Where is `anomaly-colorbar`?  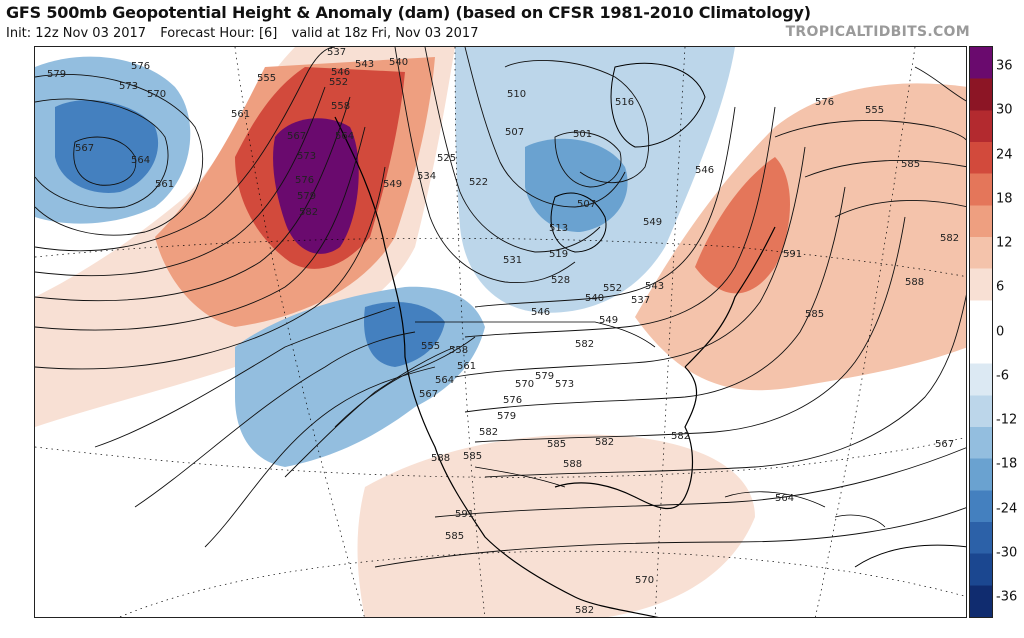 anomaly-colorbar is located at coordinates (981, 332).